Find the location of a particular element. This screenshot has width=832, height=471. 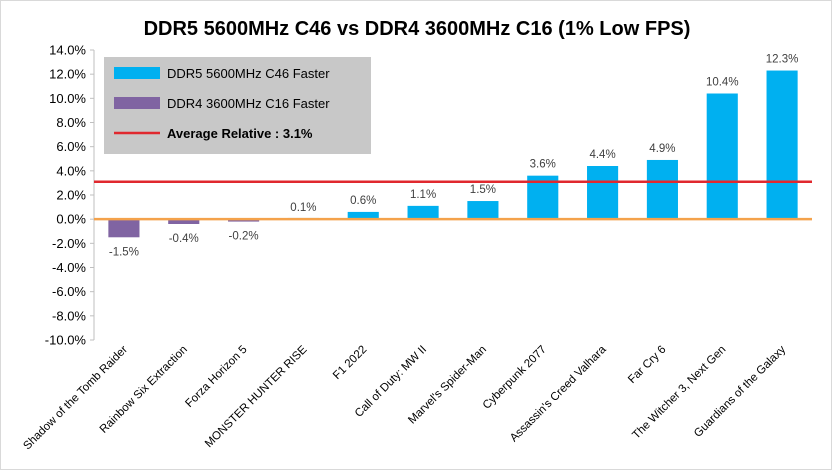

data-label: -0.4% is located at coordinates (184, 239).